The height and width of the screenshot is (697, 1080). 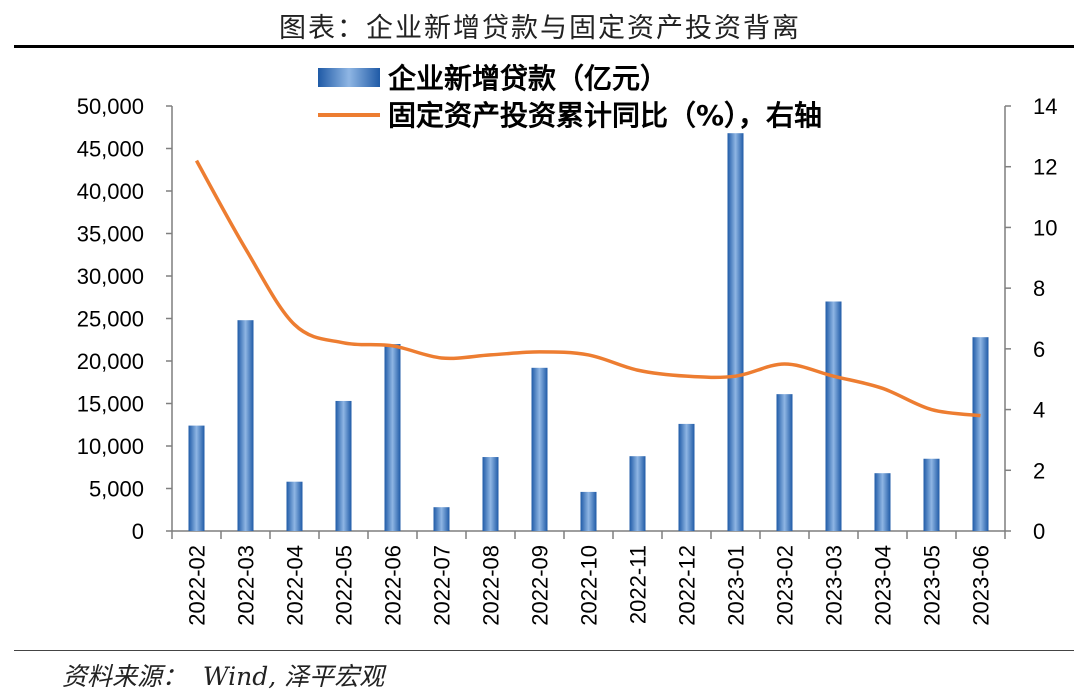 What do you see at coordinates (110, 319) in the screenshot?
I see `left-tick-label: 25,000` at bounding box center [110, 319].